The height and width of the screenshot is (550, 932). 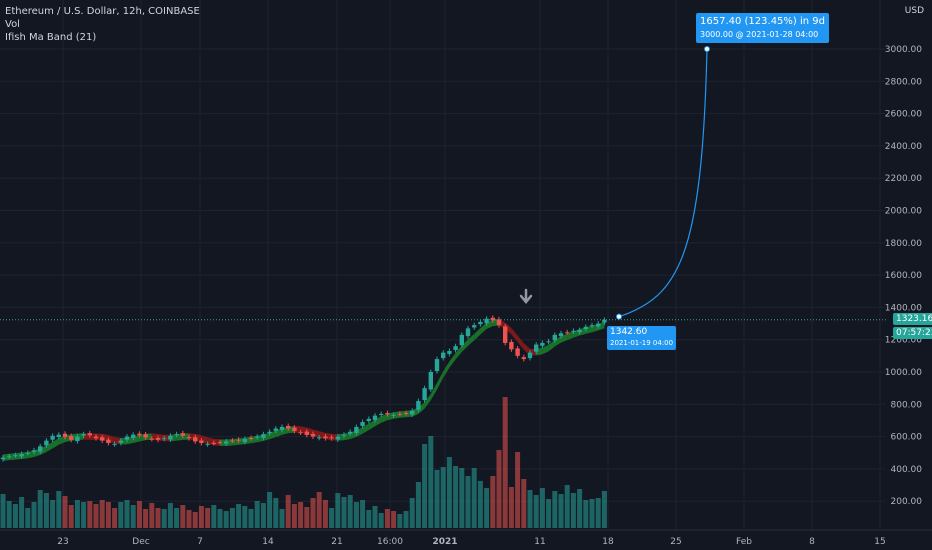 What do you see at coordinates (336, 542) in the screenshot?
I see `x-tick-label: 21` at bounding box center [336, 542].